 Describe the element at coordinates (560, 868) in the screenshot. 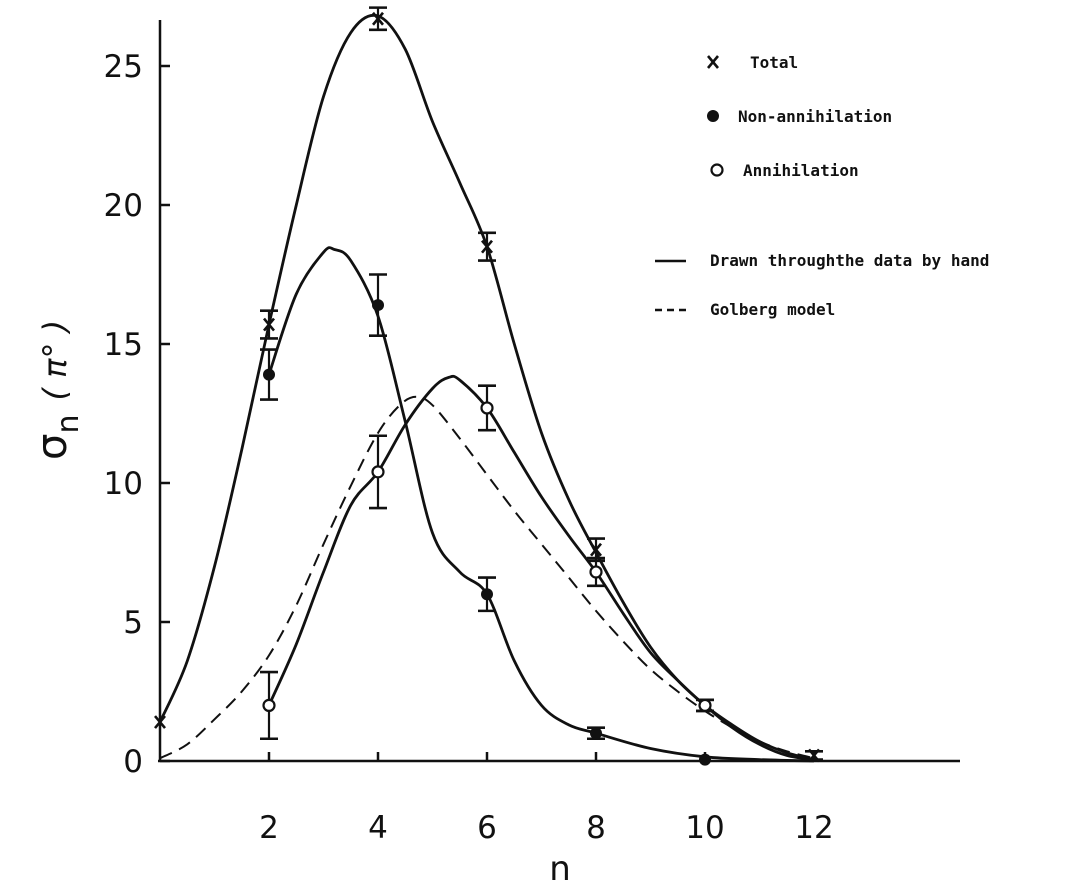

I see `x-axis-title: n` at that location.